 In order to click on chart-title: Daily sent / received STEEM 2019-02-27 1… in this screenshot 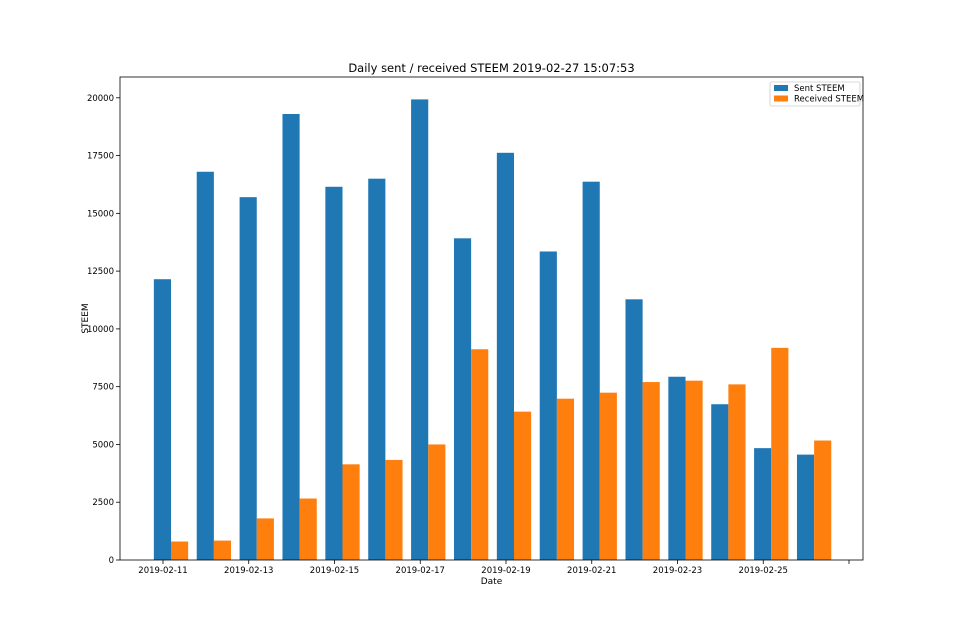, I will do `click(491, 68)`.